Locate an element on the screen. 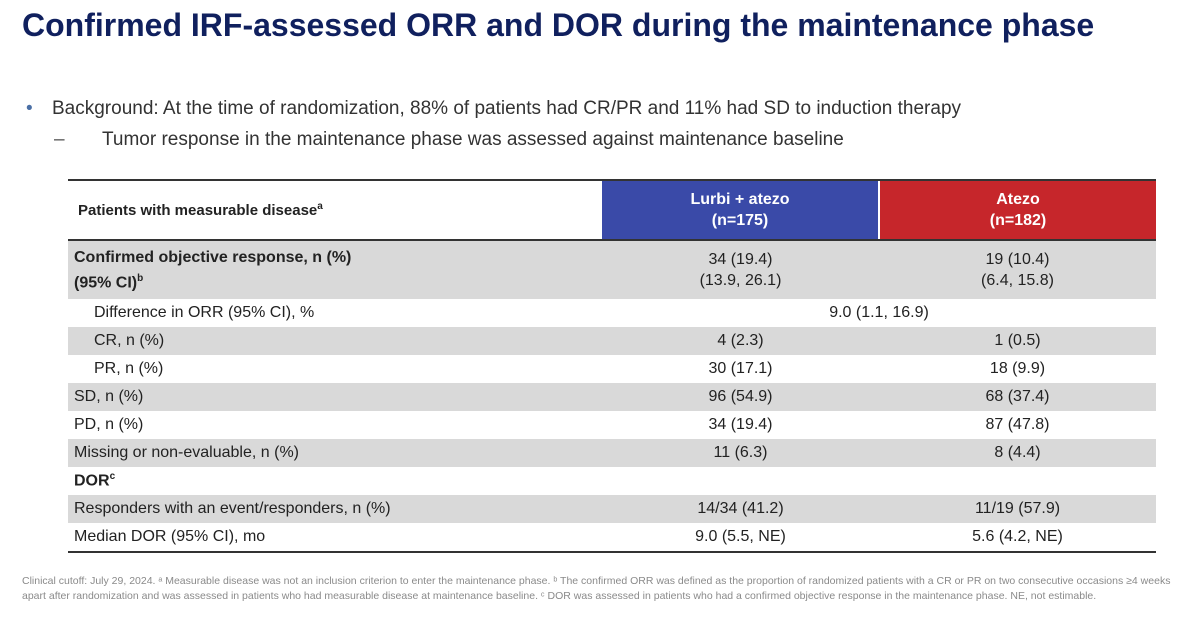 The width and height of the screenshot is (1200, 637). arm2-n: (n=182) is located at coordinates (1018, 220).